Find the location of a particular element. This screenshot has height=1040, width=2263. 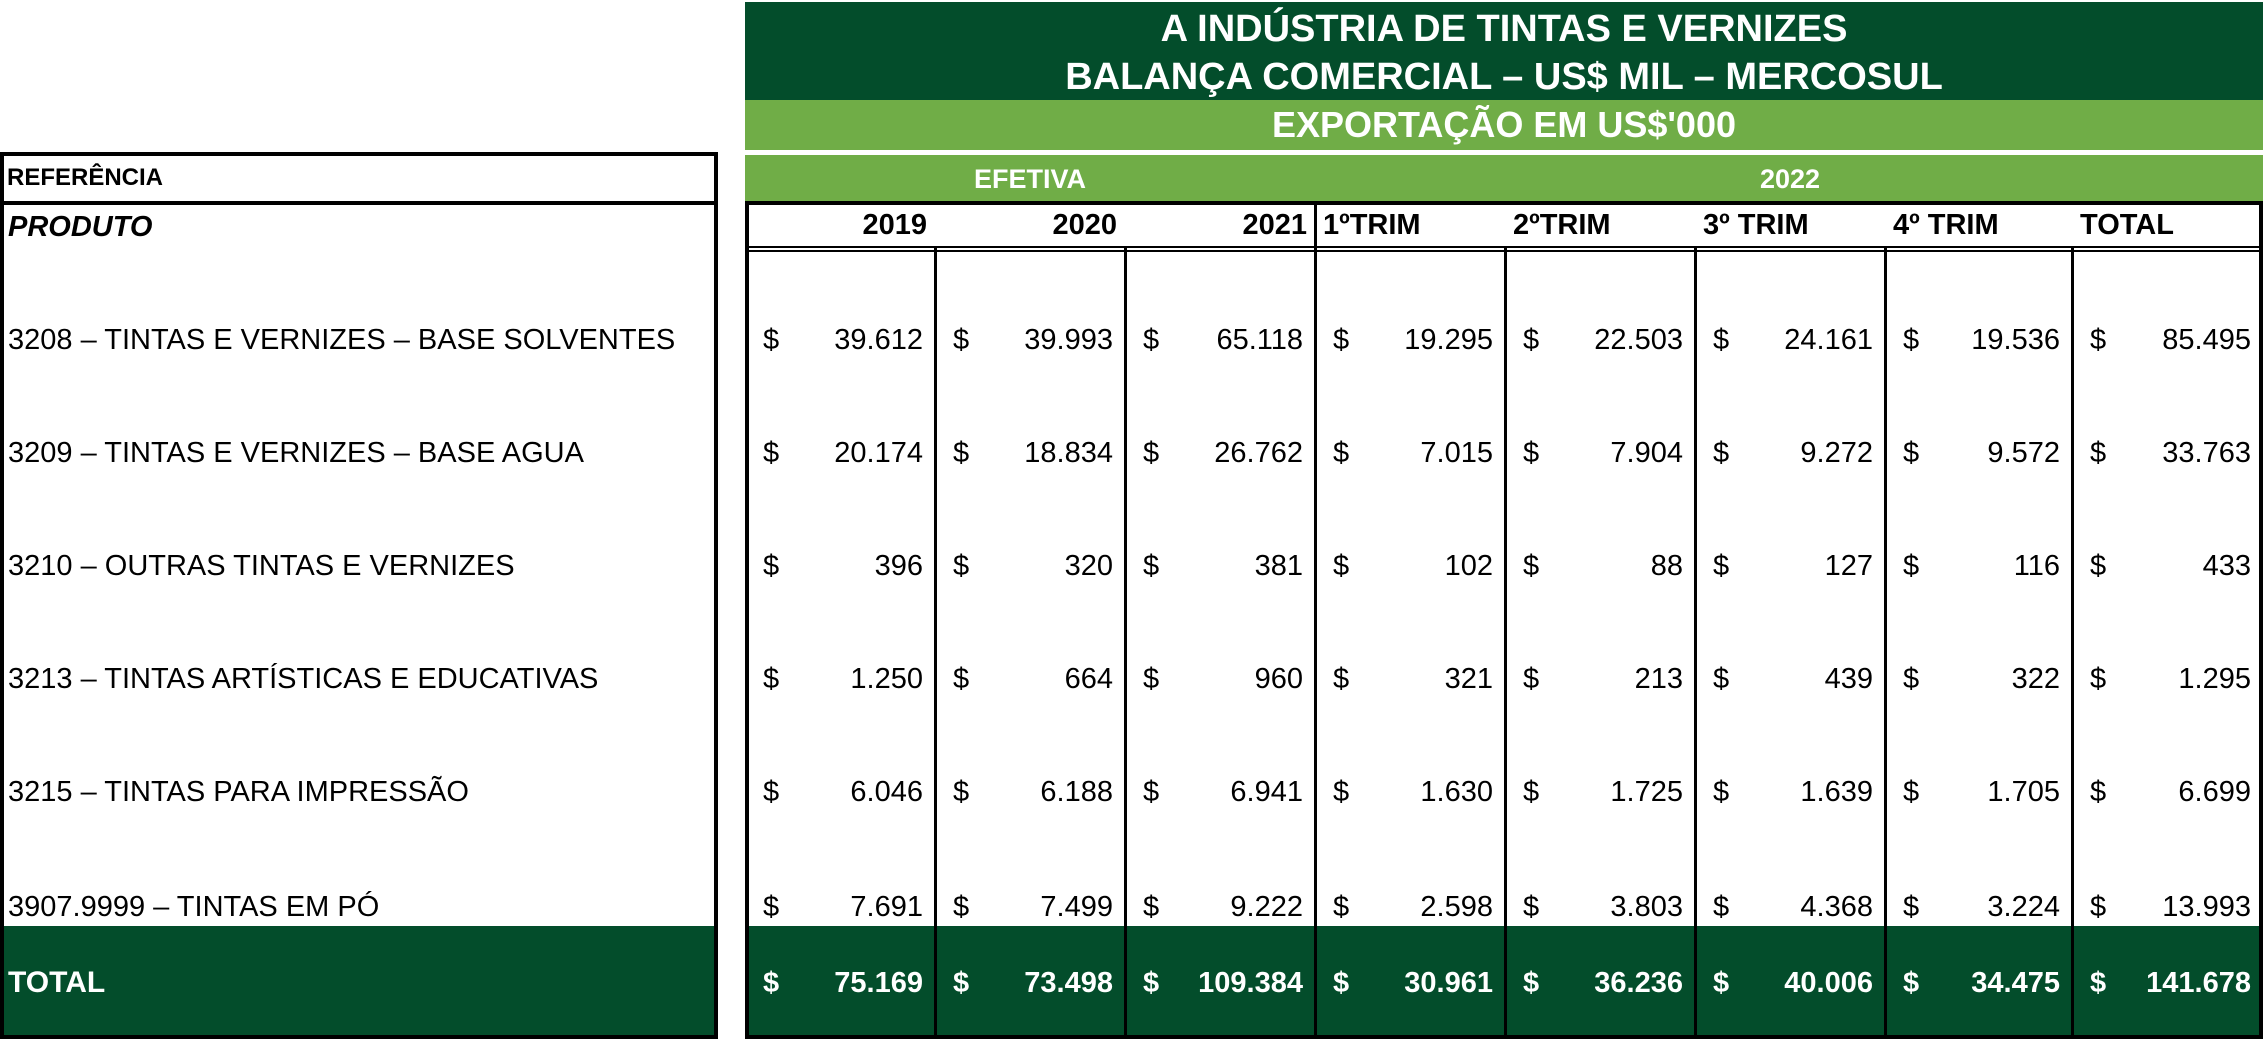

value-cell: 6.941 is located at coordinates (1266, 792).